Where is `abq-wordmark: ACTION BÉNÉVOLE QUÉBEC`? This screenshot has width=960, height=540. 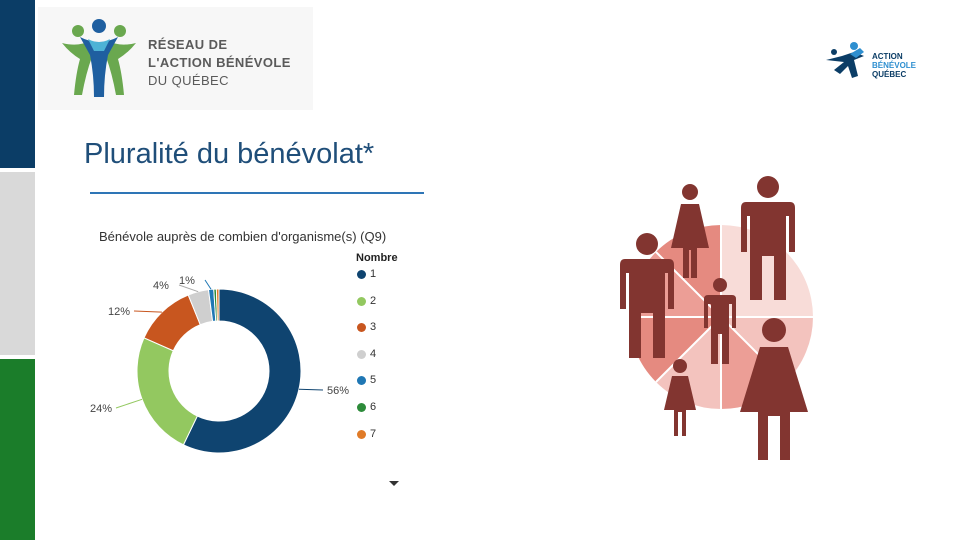 abq-wordmark: ACTION BÉNÉVOLE QUÉBEC is located at coordinates (894, 65).